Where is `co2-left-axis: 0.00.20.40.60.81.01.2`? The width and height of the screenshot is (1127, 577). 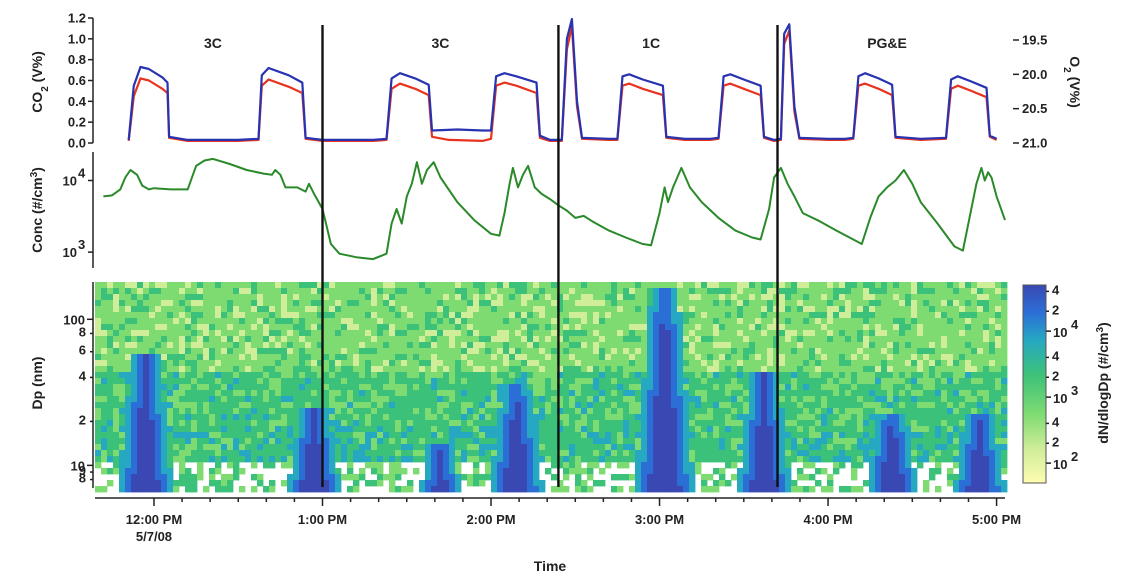
co2-left-axis: 0.00.20.40.60.81.01.2 is located at coordinates (81, 81).